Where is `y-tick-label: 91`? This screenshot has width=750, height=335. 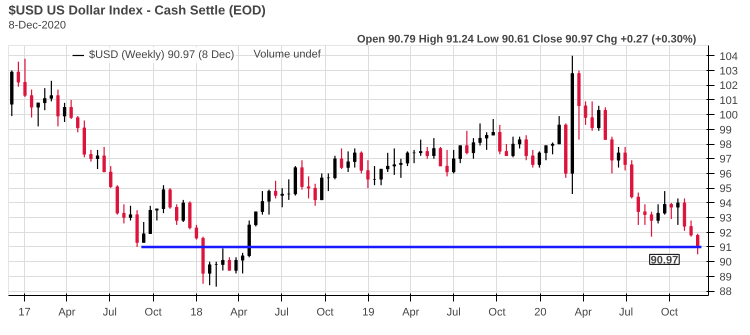 y-tick-label: 91 is located at coordinates (726, 248).